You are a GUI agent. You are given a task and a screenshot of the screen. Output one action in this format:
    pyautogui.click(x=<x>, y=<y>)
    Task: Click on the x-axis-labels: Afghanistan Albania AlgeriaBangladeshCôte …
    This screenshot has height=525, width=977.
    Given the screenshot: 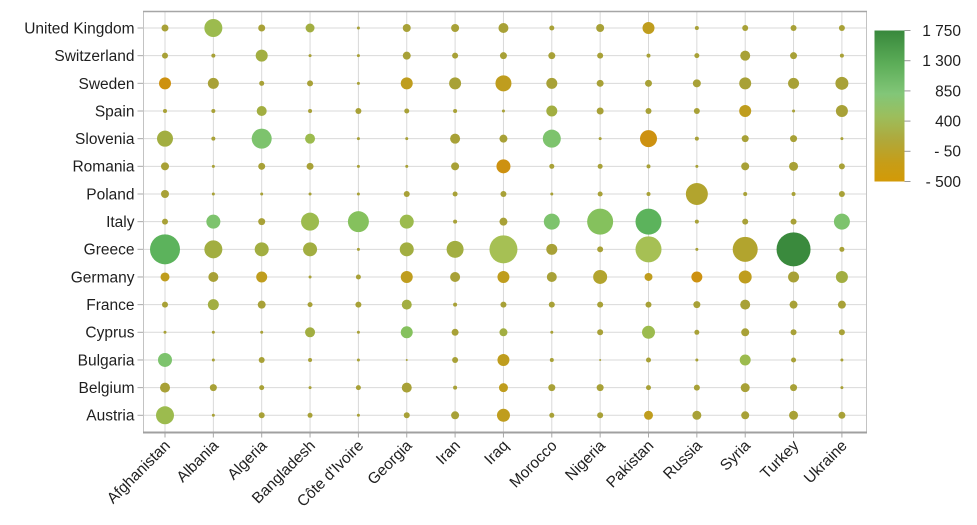 What is the action you would take?
    pyautogui.click(x=477, y=473)
    